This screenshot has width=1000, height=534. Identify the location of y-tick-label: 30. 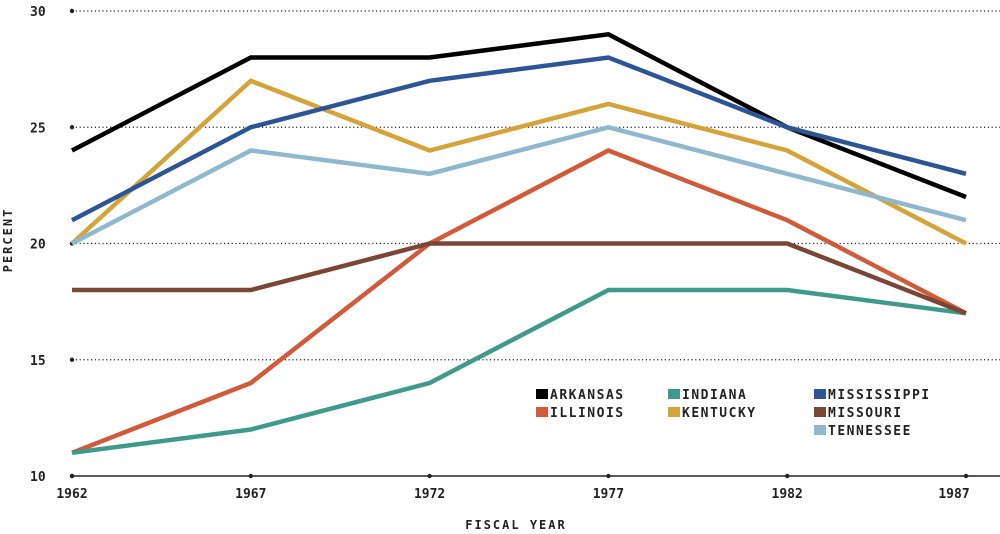
(38, 12).